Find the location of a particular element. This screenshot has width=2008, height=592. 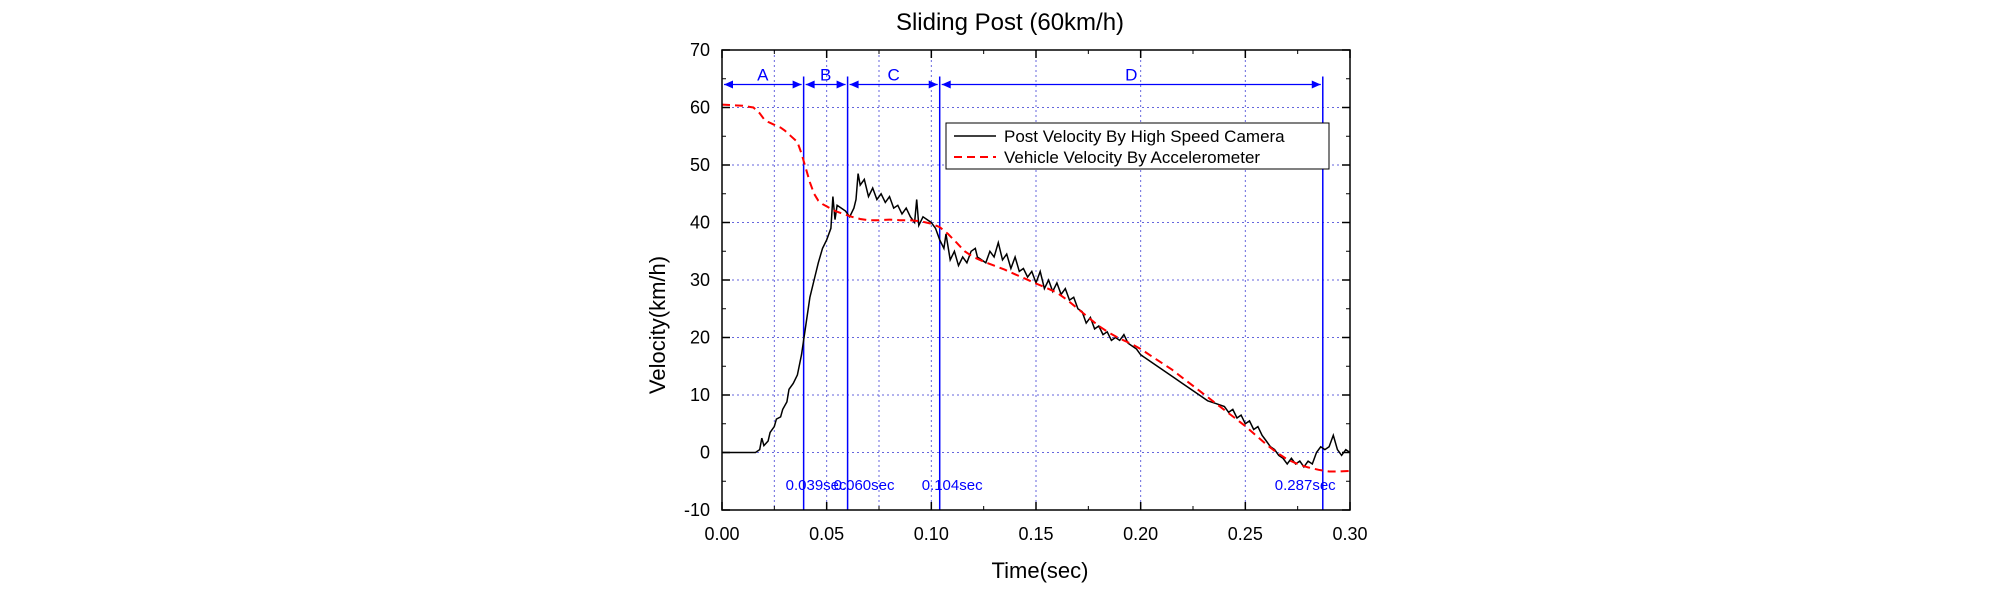

phase-label: B is located at coordinates (825, 75).